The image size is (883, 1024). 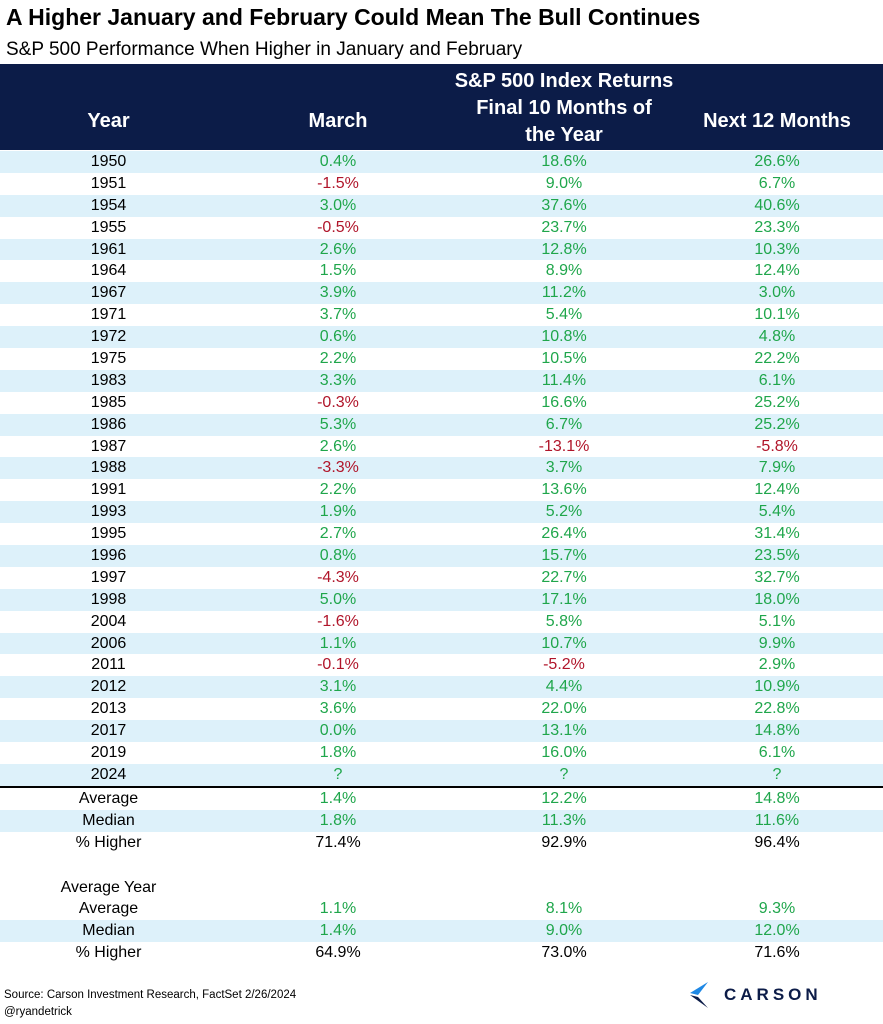 What do you see at coordinates (338, 621) in the screenshot?
I see `cell-march: -1.6%` at bounding box center [338, 621].